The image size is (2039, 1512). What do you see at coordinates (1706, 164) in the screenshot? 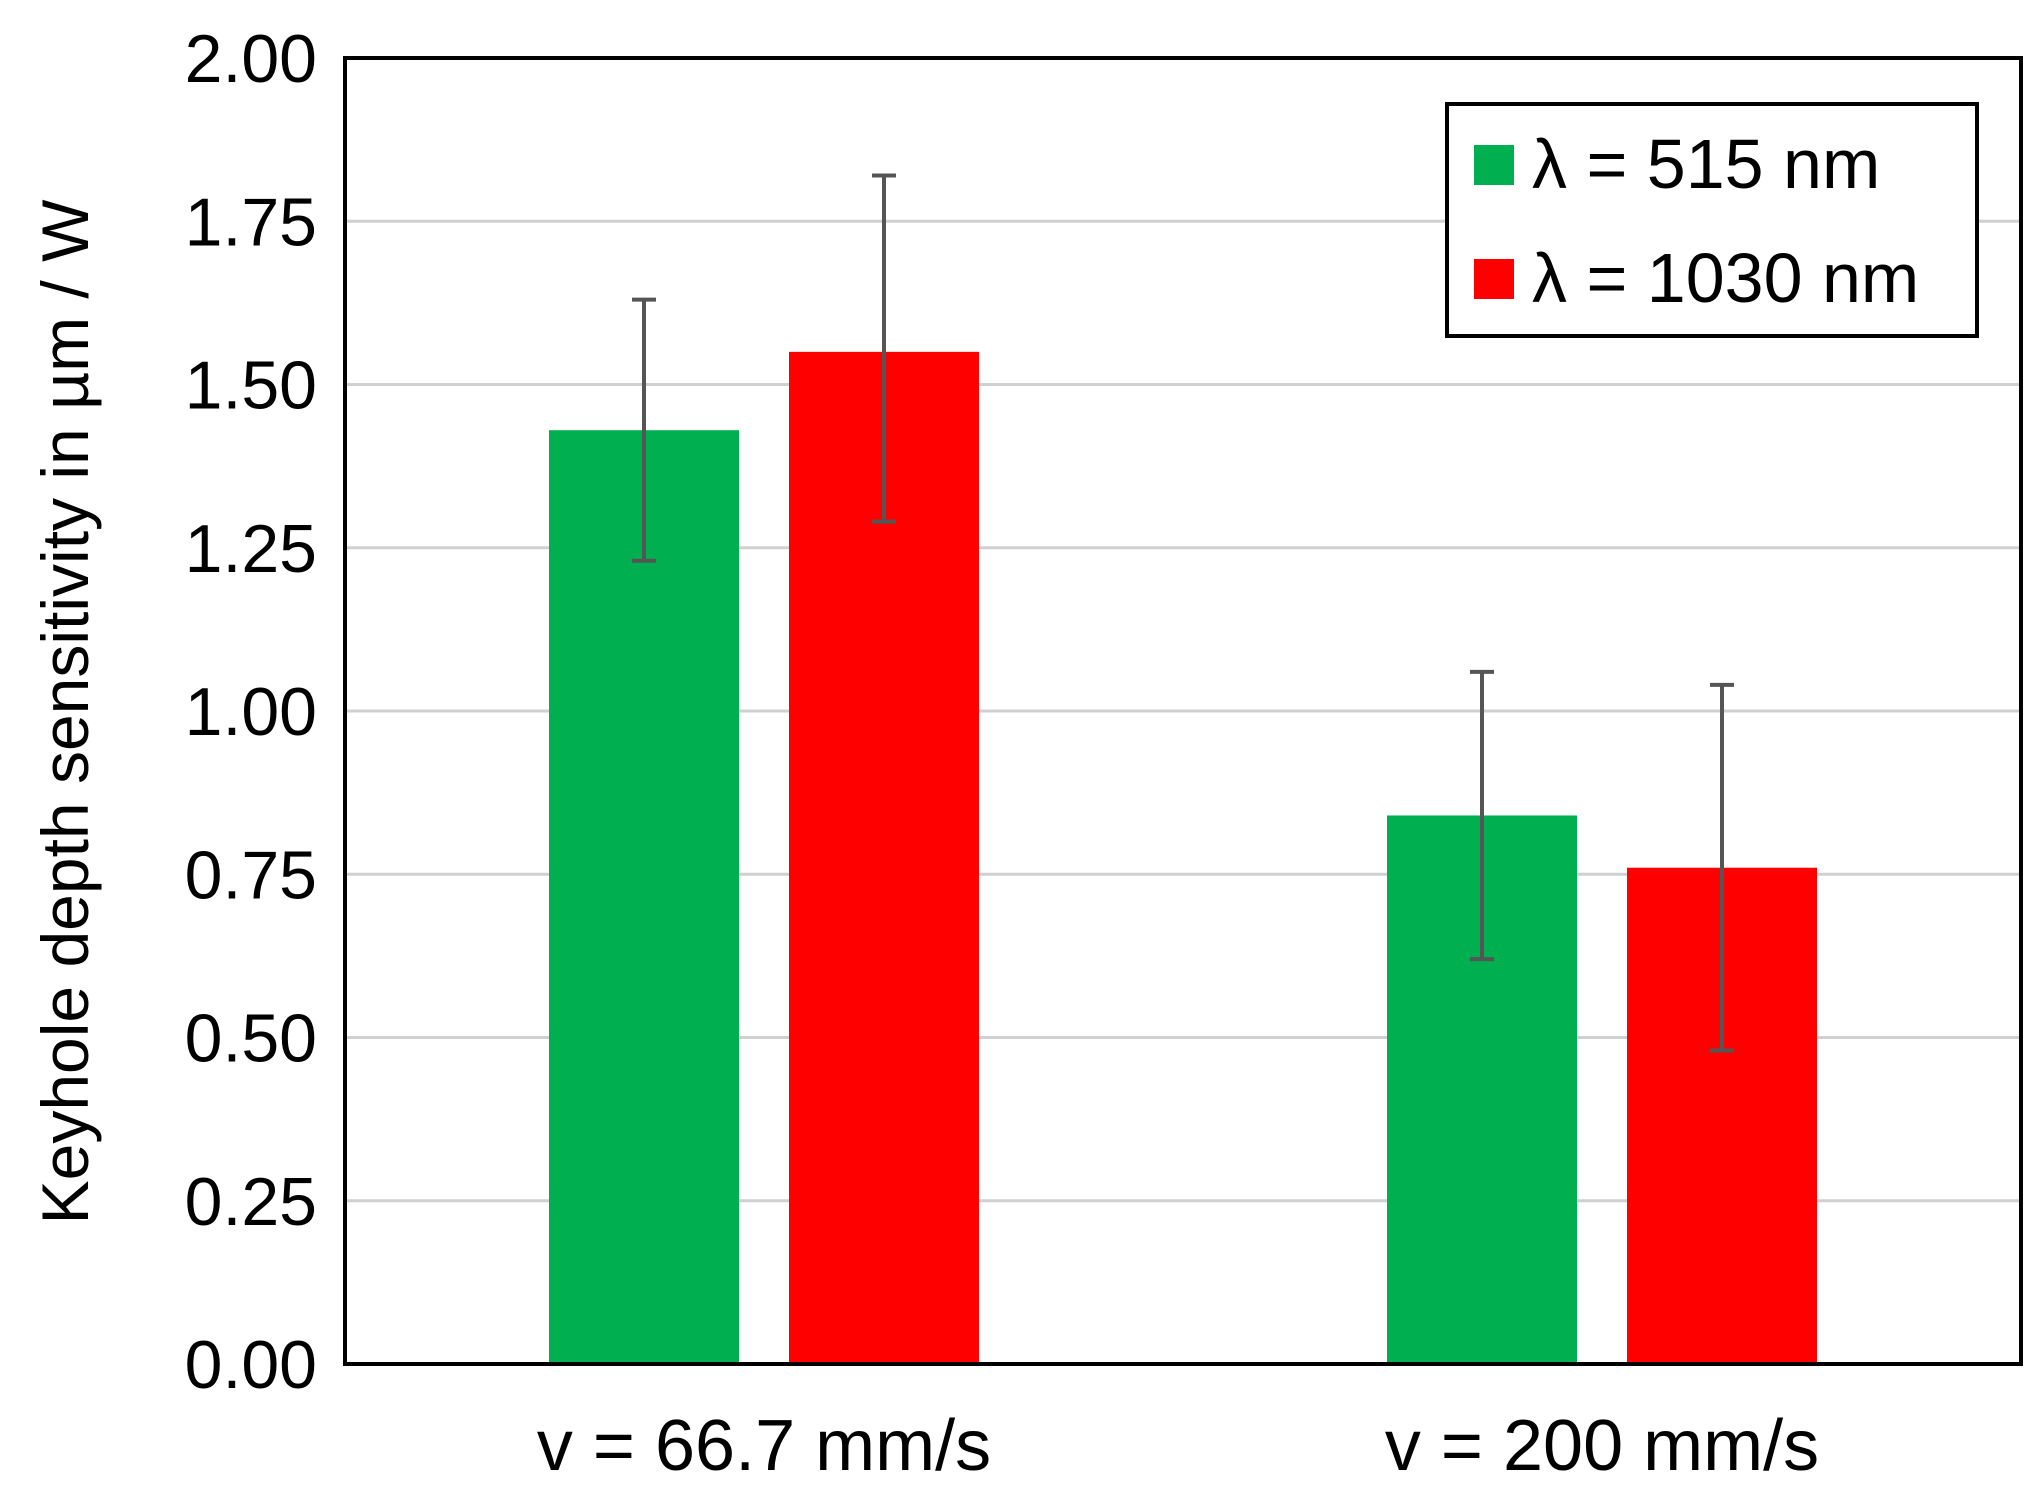
I see `legend-label-515nm: λ = 515 nm` at bounding box center [1706, 164].